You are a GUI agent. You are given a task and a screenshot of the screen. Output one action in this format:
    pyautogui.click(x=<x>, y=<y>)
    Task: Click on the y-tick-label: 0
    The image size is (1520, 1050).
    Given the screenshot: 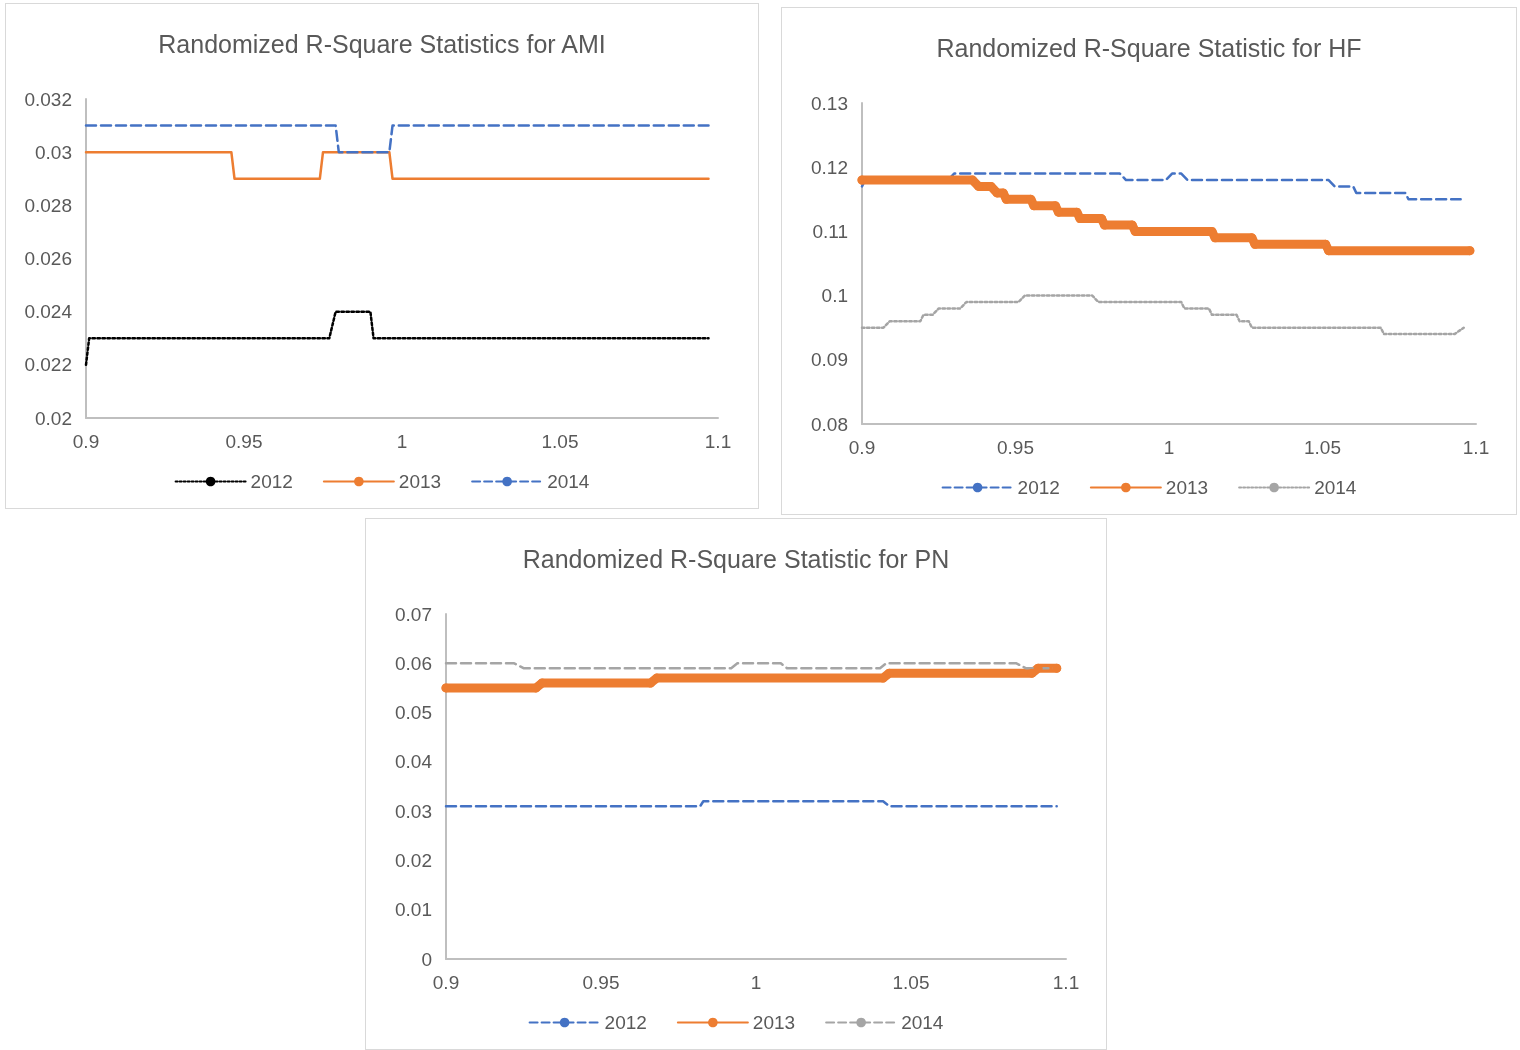 What is the action you would take?
    pyautogui.click(x=426, y=959)
    